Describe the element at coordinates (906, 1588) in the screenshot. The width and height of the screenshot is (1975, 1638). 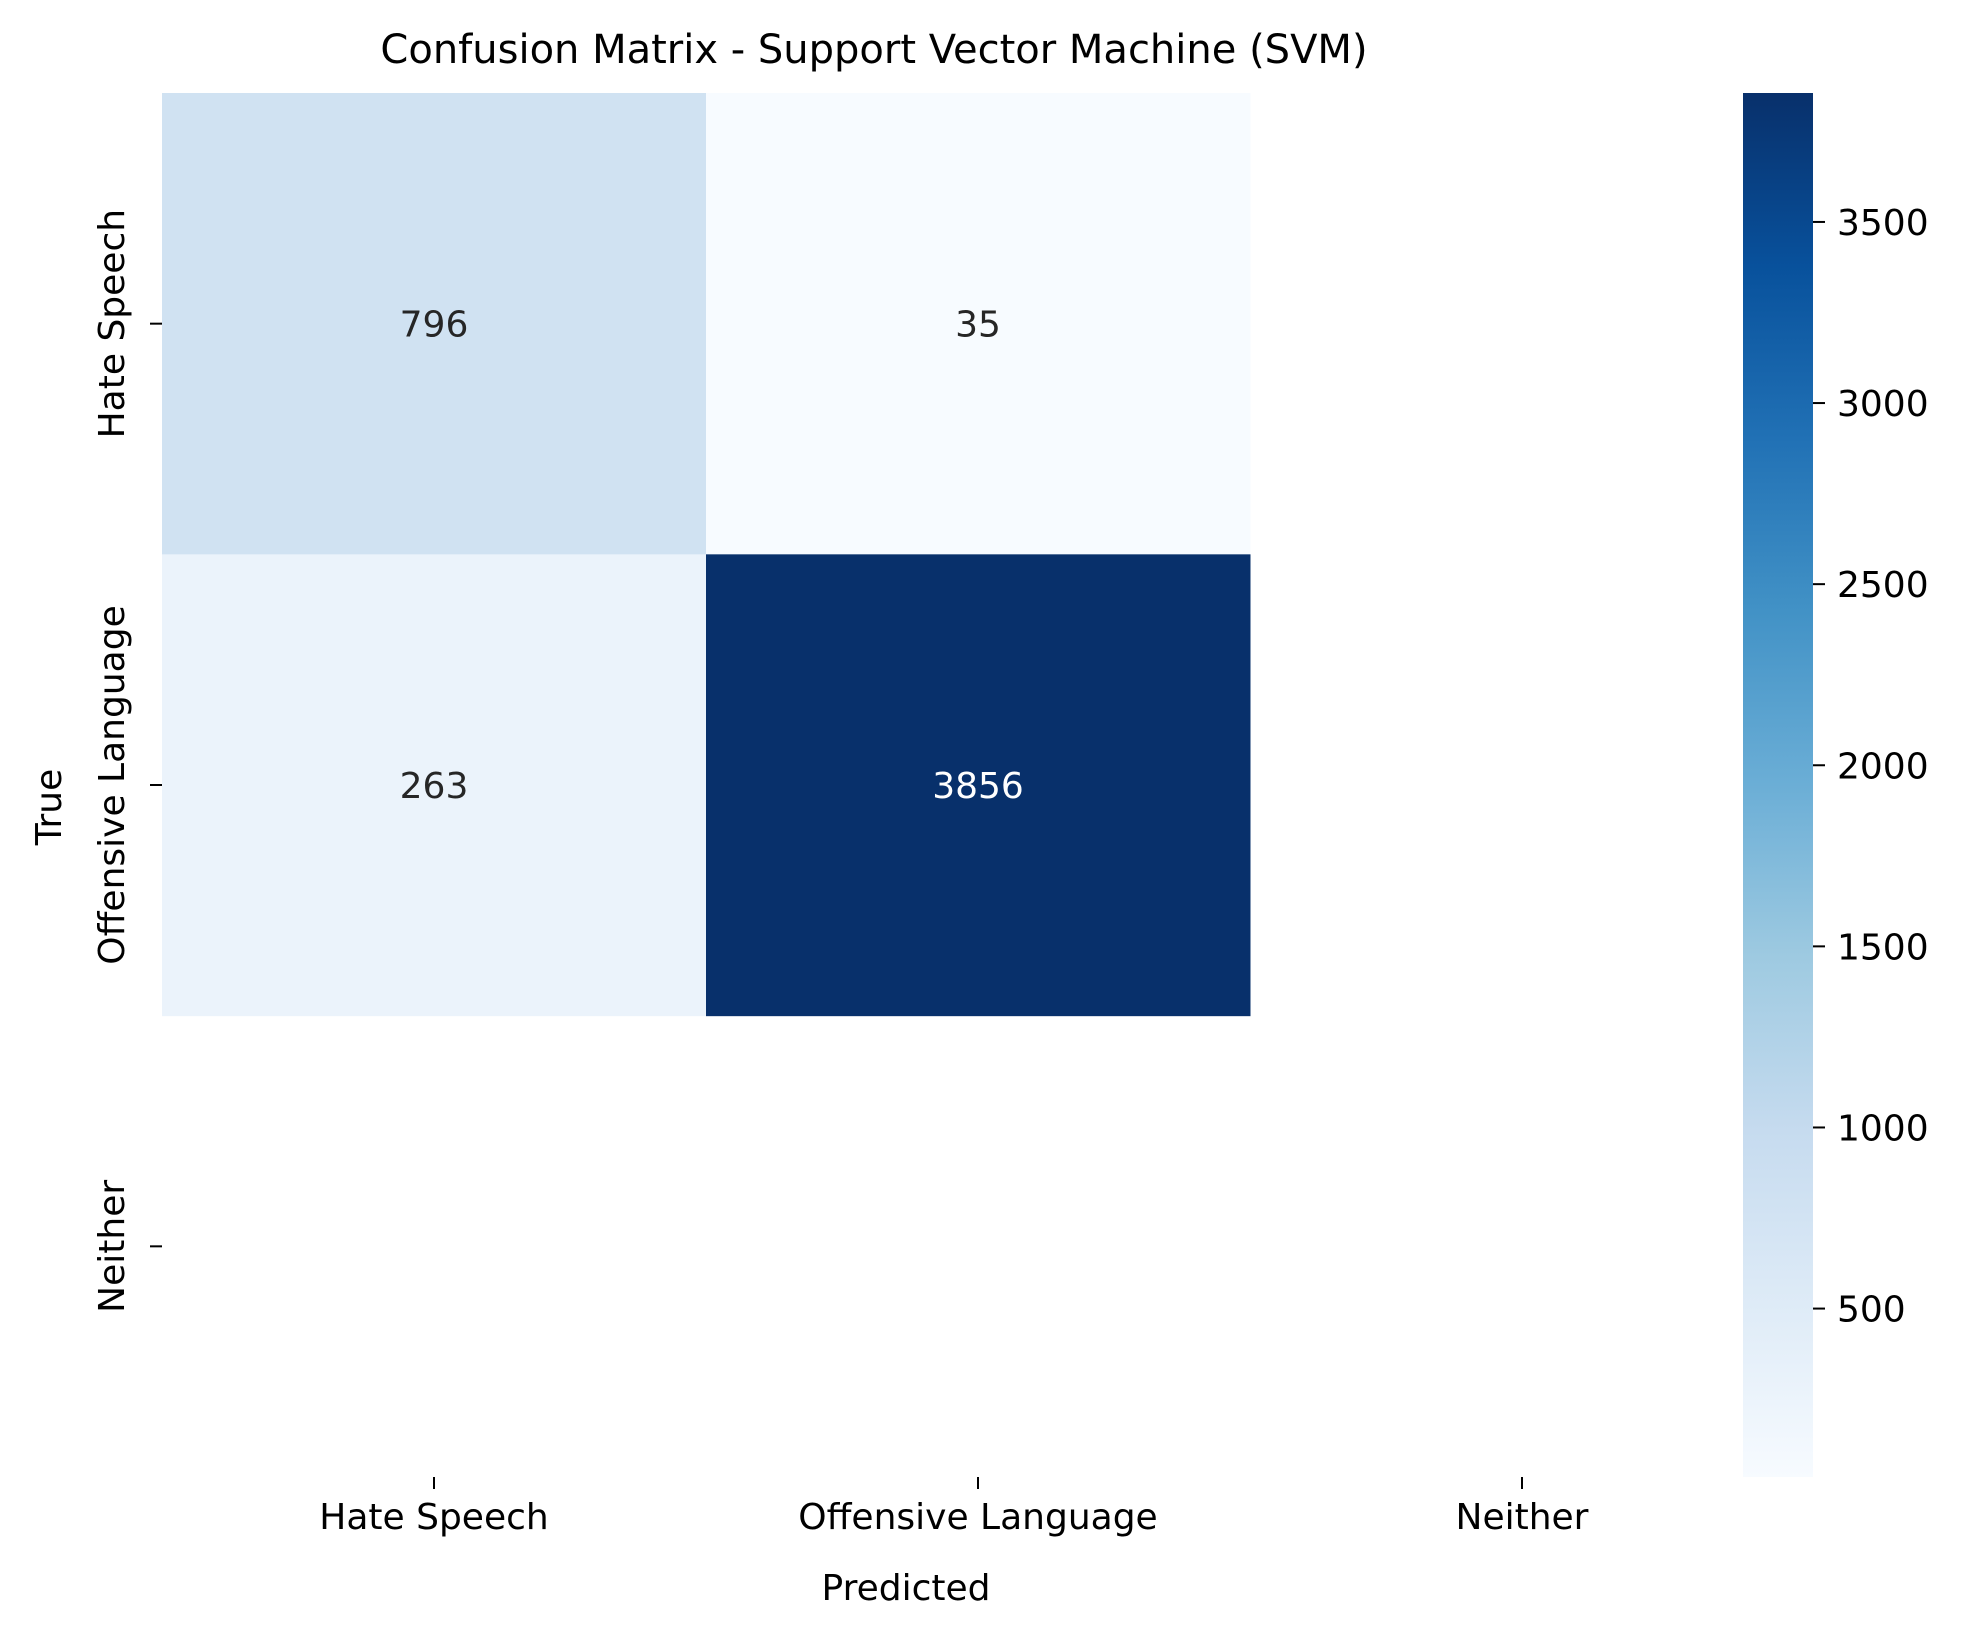
I see `x-axis-label: Predicted` at that location.